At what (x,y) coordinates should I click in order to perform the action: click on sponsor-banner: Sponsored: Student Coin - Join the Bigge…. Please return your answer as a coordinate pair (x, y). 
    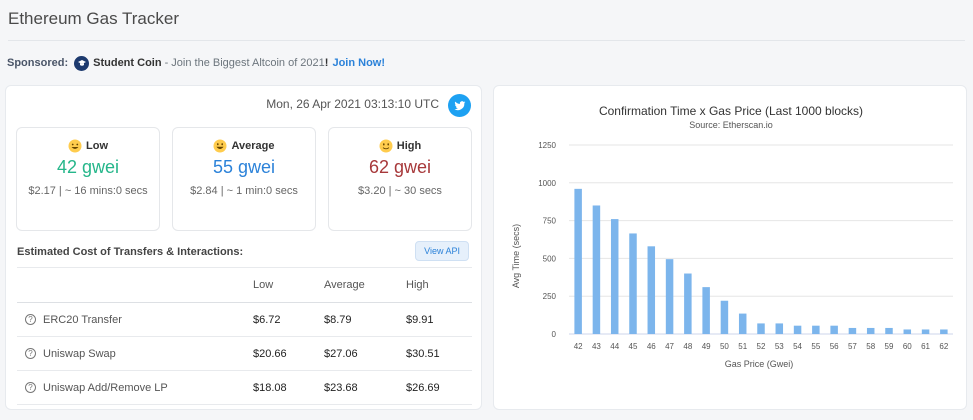
    Looking at the image, I should click on (196, 63).